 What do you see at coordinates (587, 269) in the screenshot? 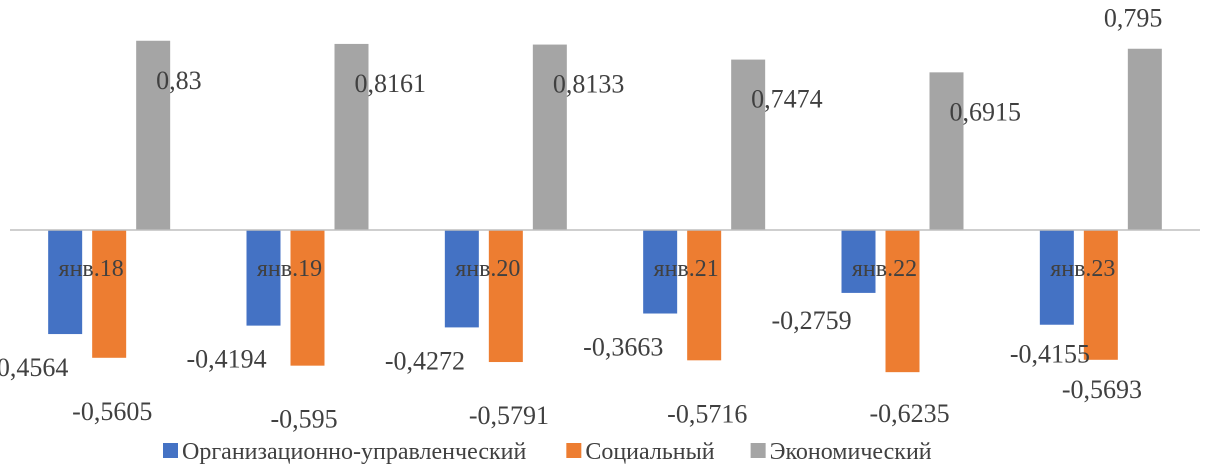
I see `category-labels: янв.18 янв.19 янв.20 янв.21 янв.22 янв.23` at bounding box center [587, 269].